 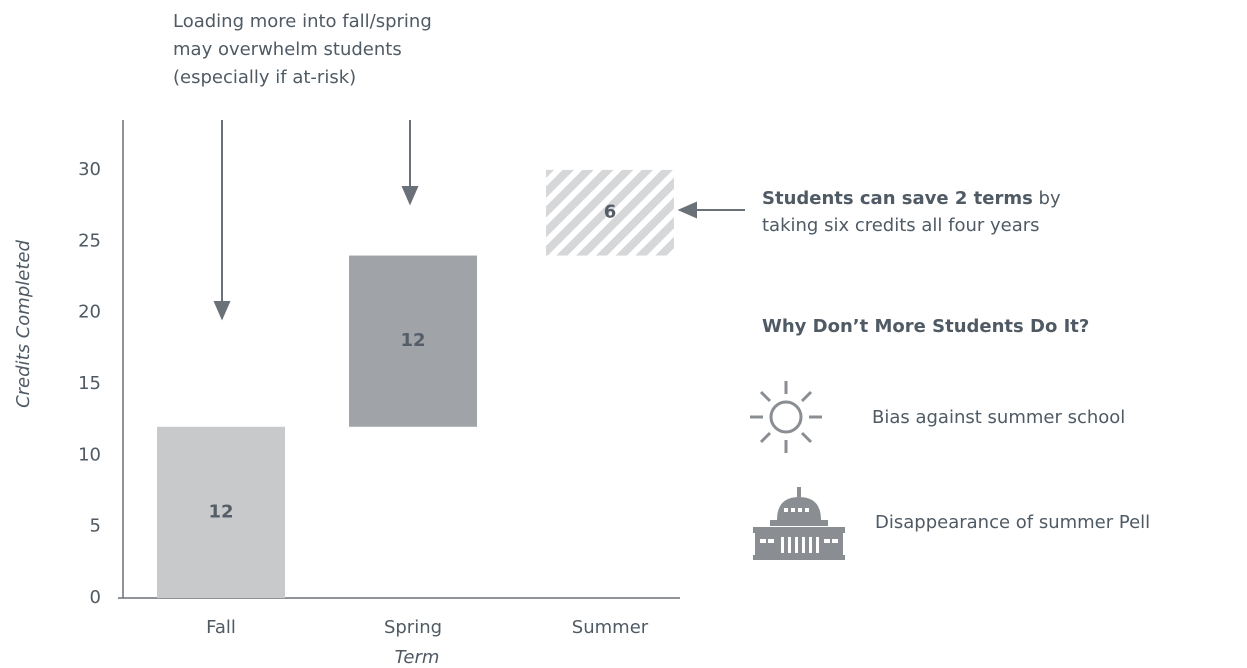 I want to click on building-icon, so click(x=799, y=523).